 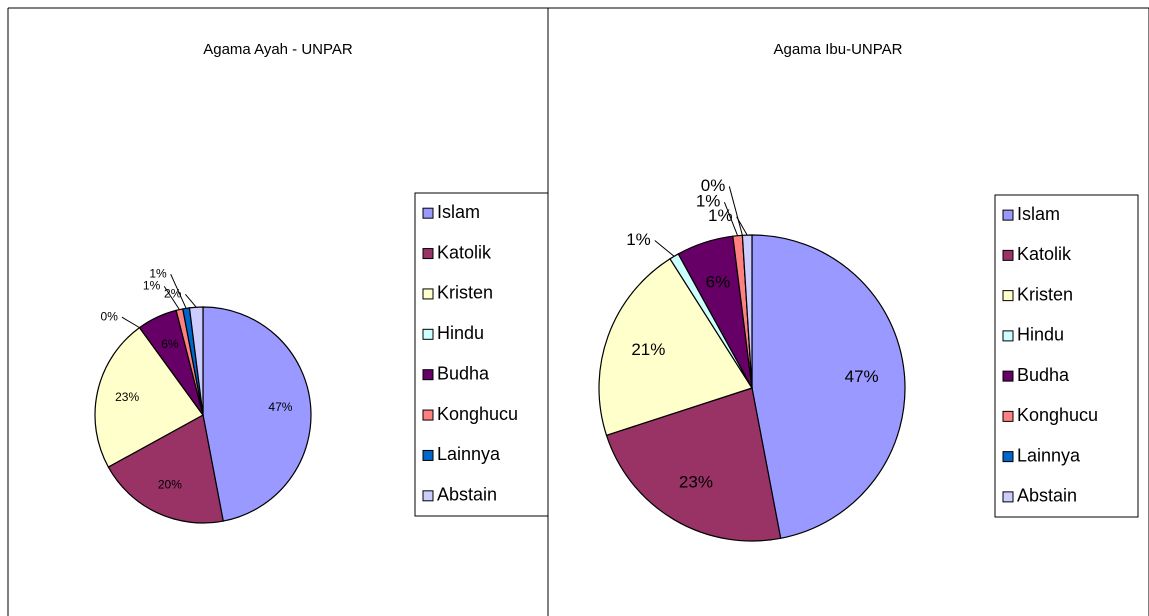 What do you see at coordinates (173, 293) in the screenshot?
I see `data-label: 2%` at bounding box center [173, 293].